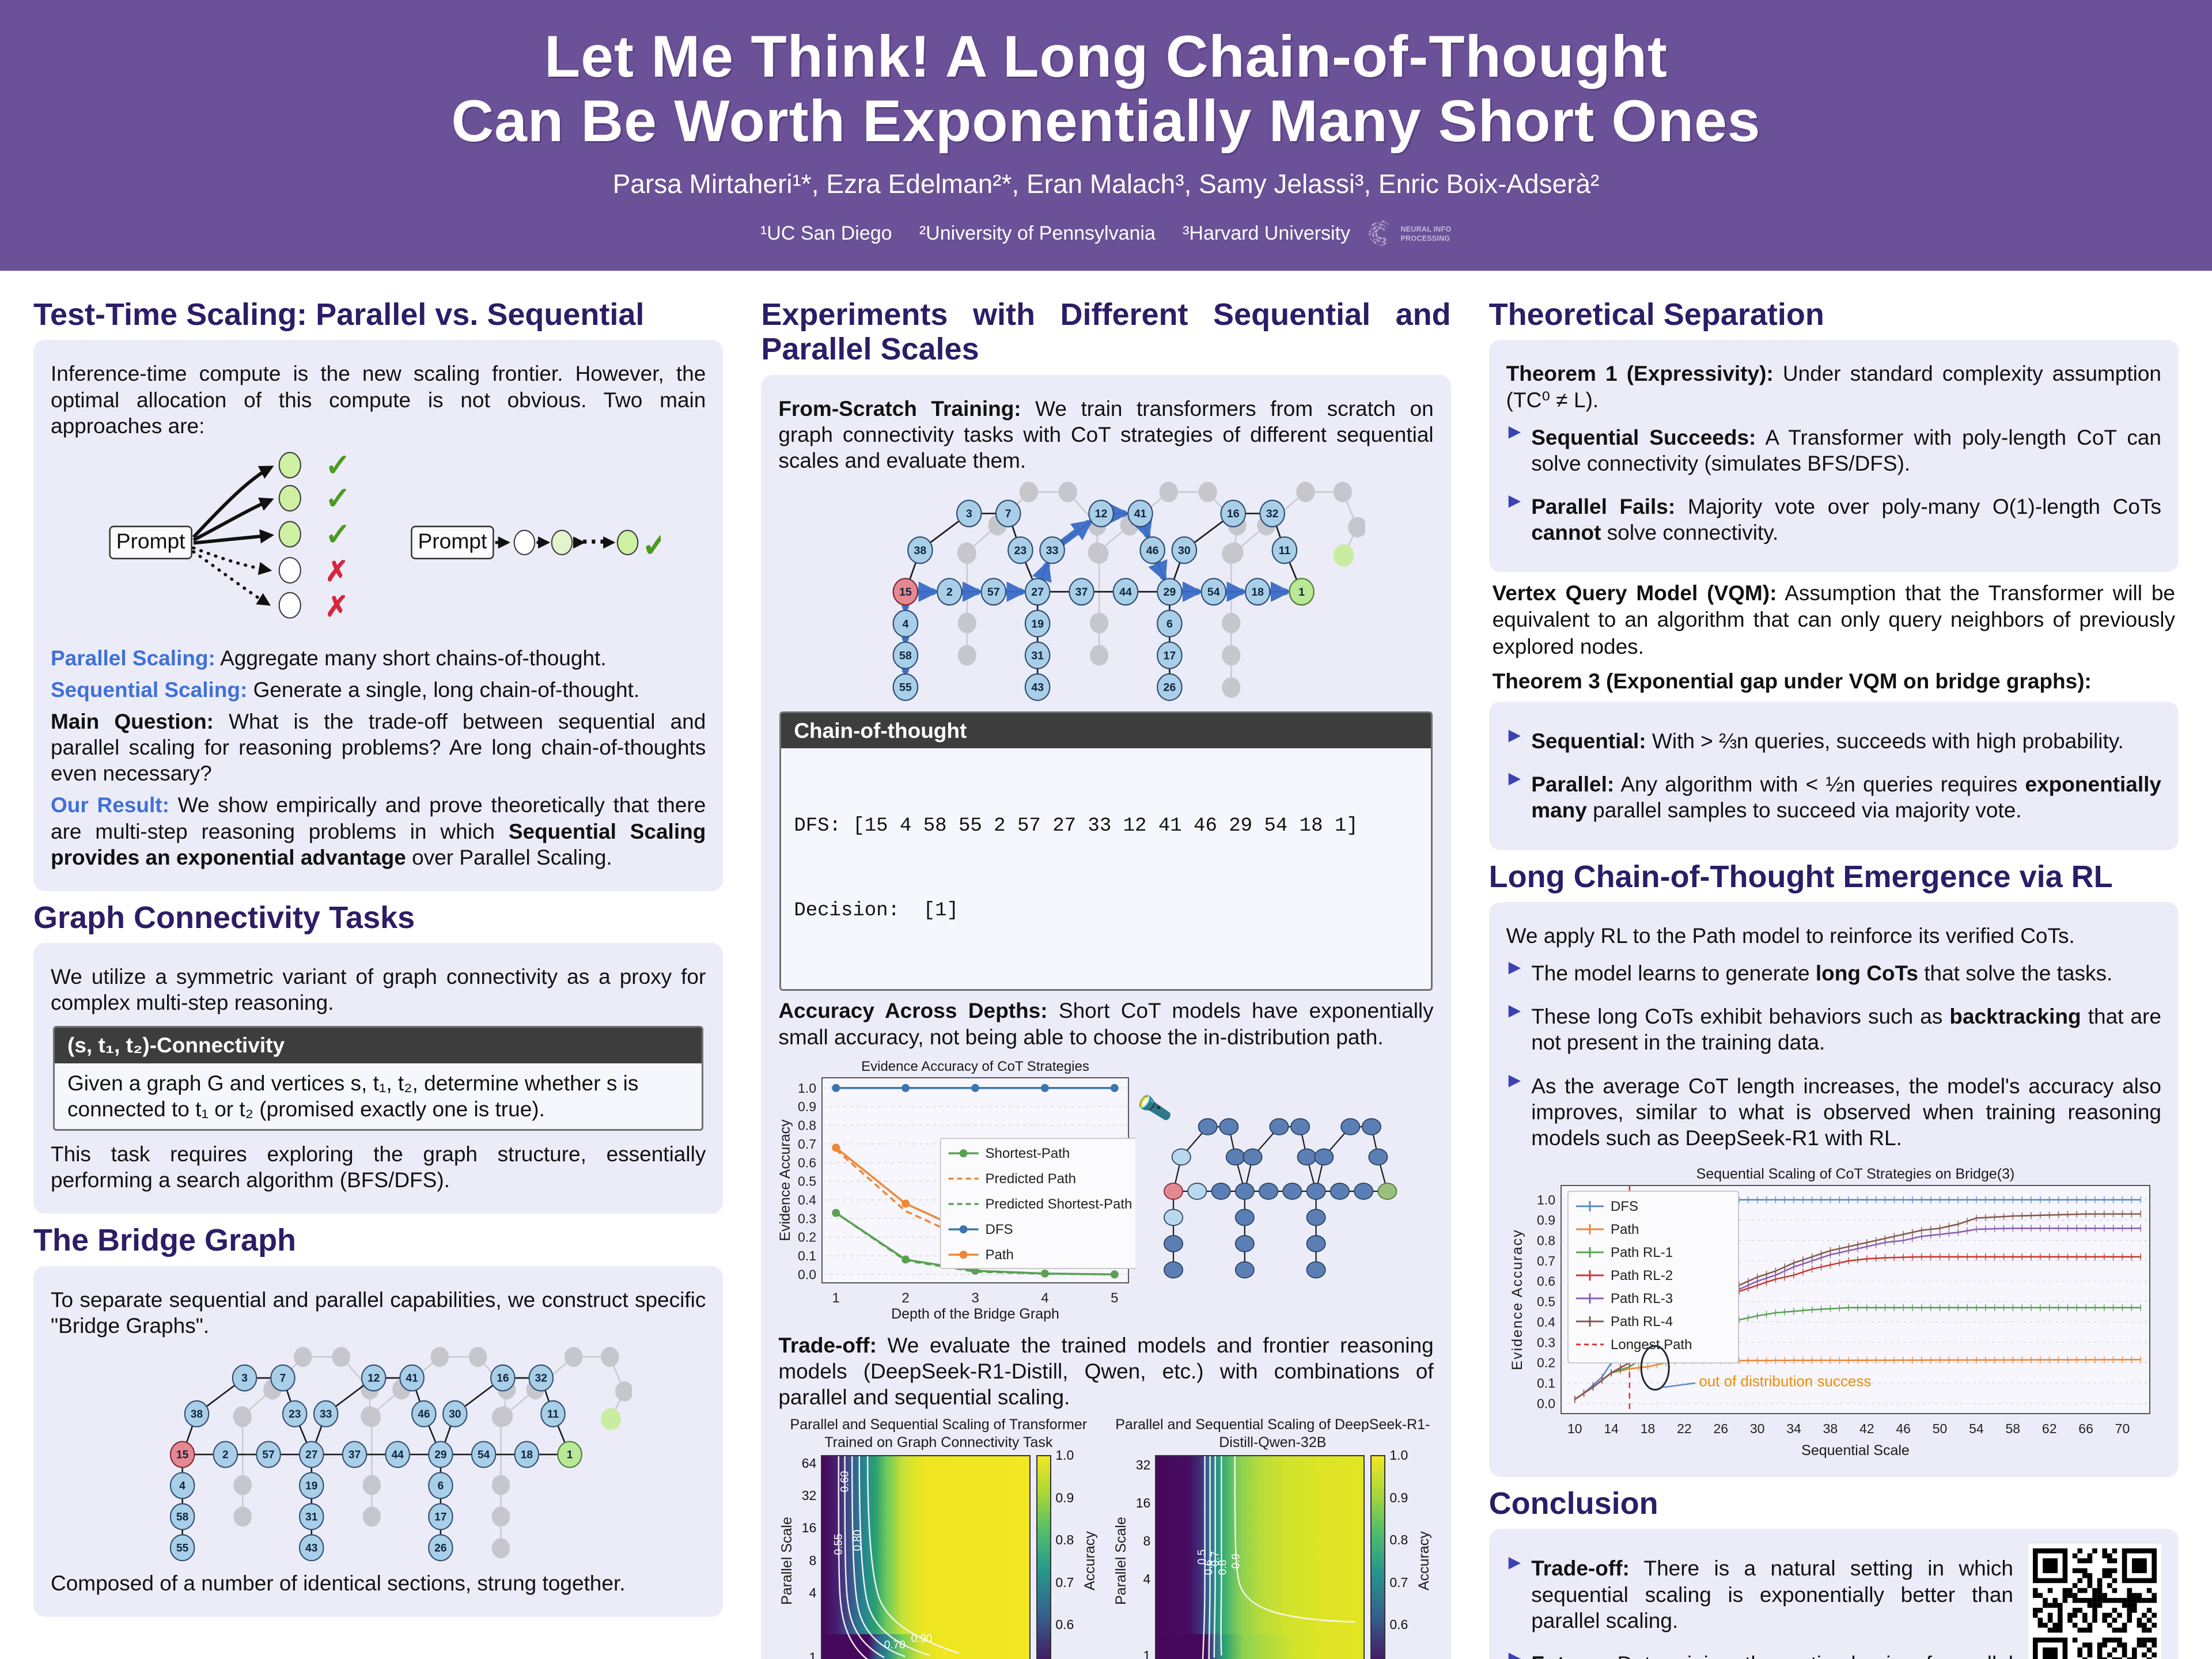  Describe the element at coordinates (440, 1455) in the screenshot. I see `svg-text: 29` at that location.